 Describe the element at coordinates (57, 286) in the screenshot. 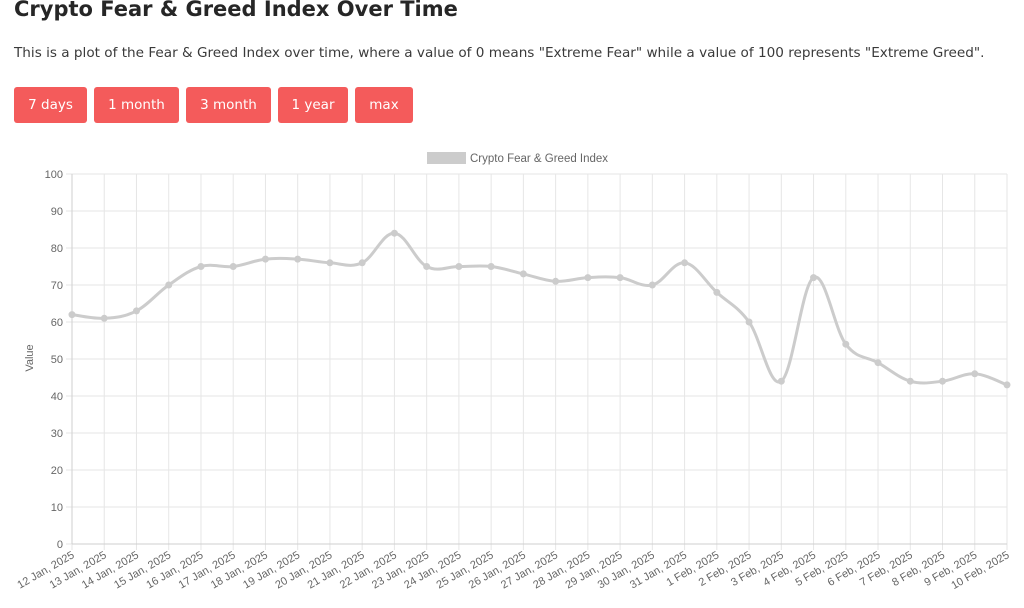

I see `y-tick-label: 70` at that location.